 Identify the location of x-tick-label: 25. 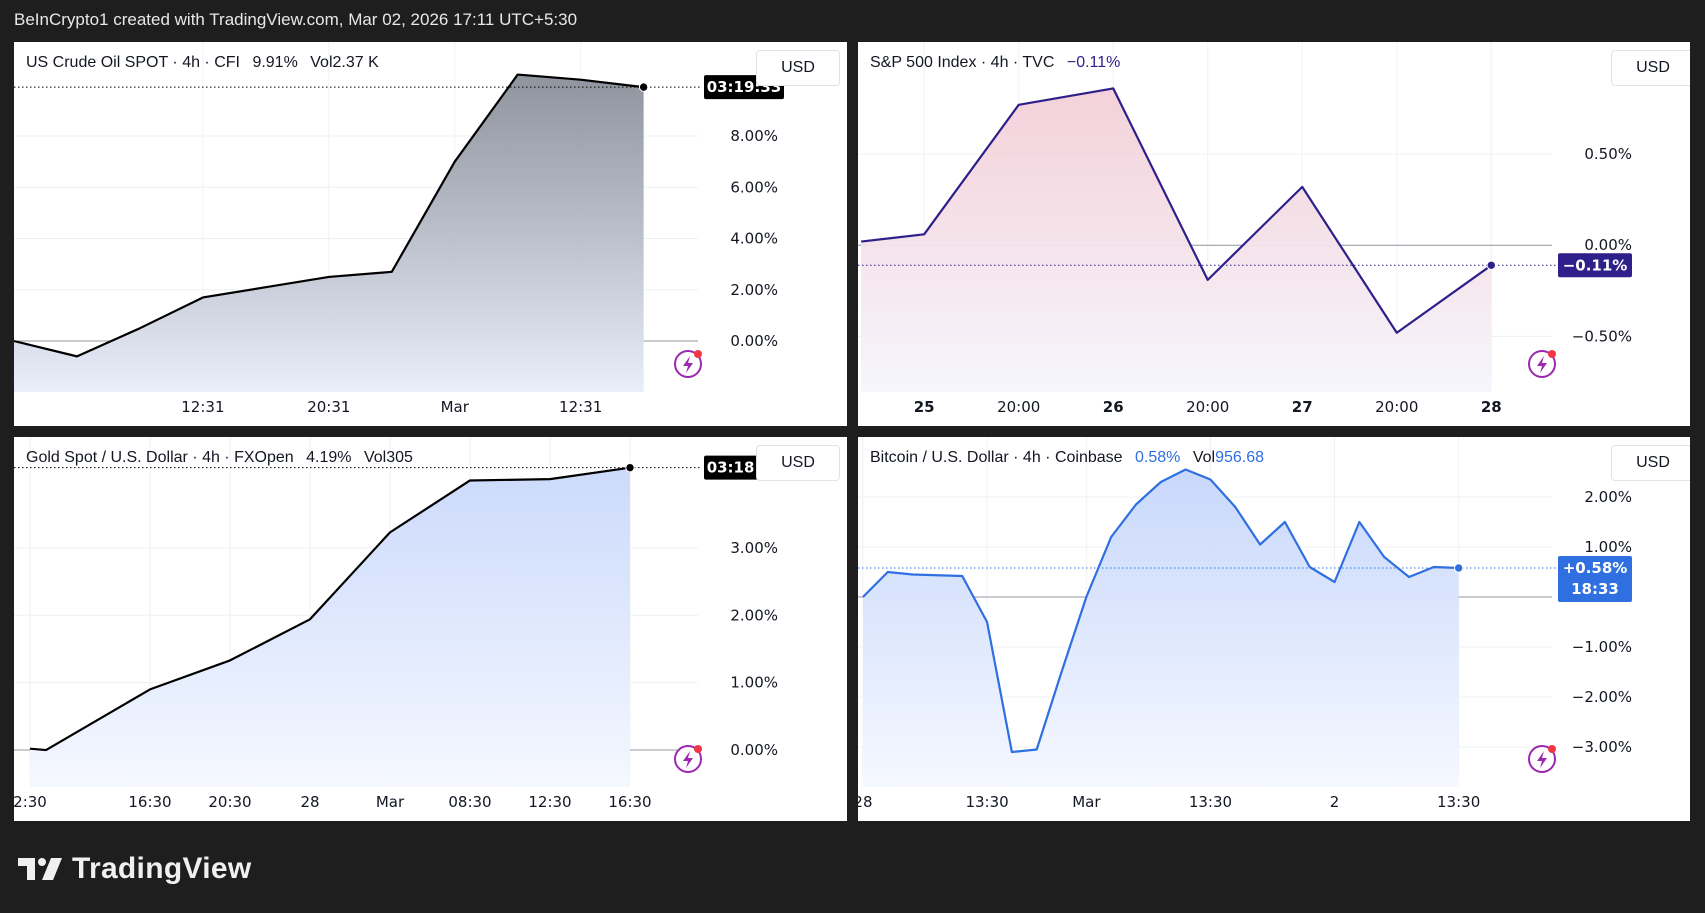
(924, 407).